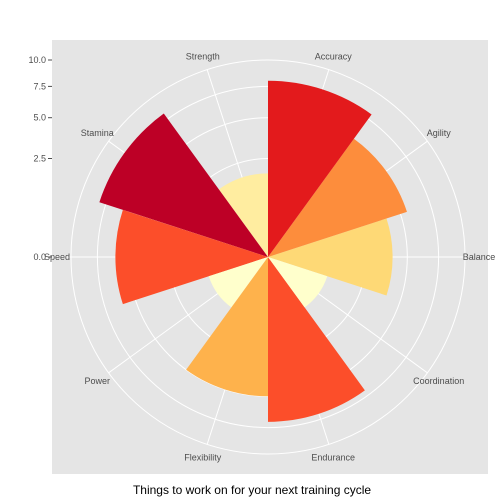  I want to click on category-label-balance: Balance, so click(479, 257).